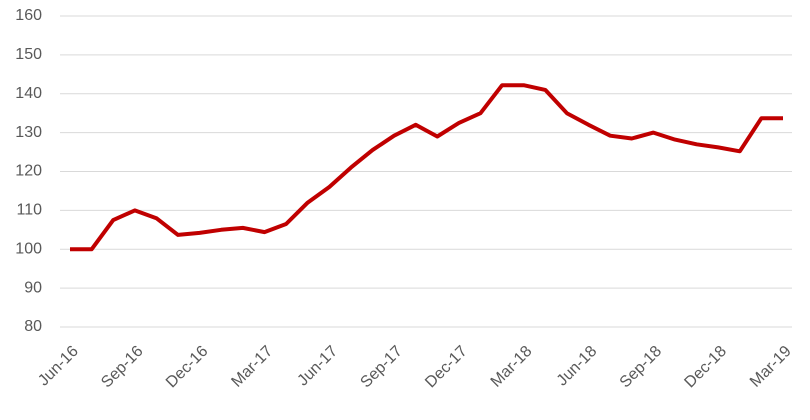 This screenshot has height=420, width=810. Describe the element at coordinates (28, 132) in the screenshot. I see `y-tick-label: 130` at that location.